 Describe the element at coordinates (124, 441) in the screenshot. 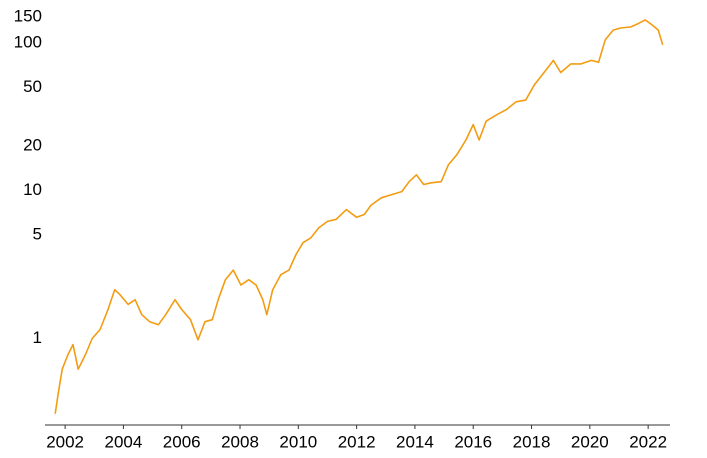

I see `x-tick-label: 2004` at that location.